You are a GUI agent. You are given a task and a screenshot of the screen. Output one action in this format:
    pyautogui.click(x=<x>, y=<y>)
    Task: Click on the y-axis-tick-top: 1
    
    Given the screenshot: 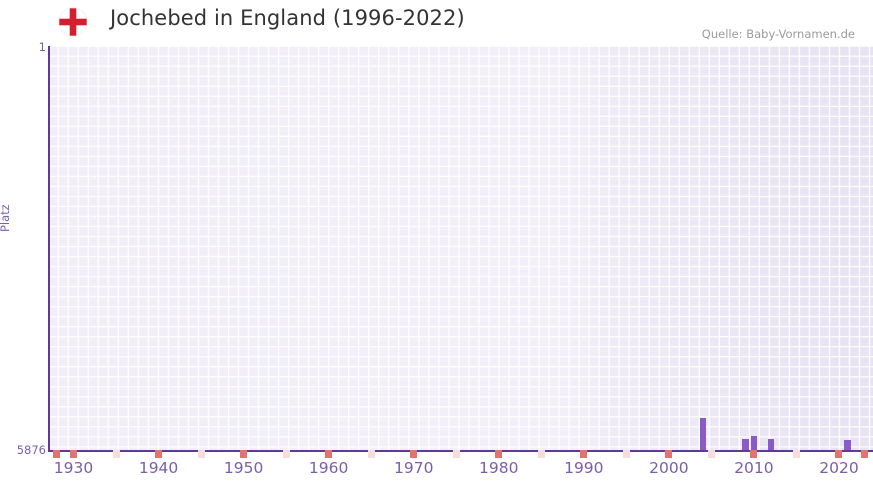 What is the action you would take?
    pyautogui.click(x=42, y=47)
    